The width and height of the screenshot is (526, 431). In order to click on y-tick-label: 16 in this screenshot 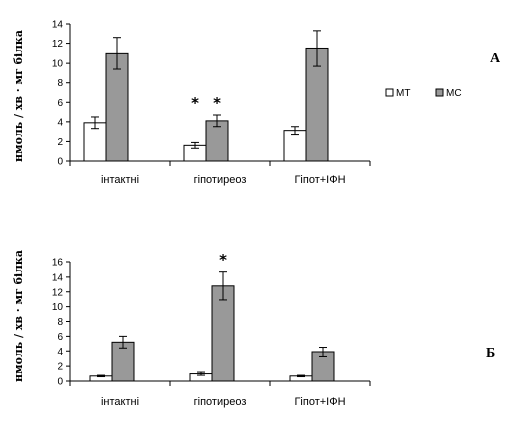, I will do `click(58, 263)`.